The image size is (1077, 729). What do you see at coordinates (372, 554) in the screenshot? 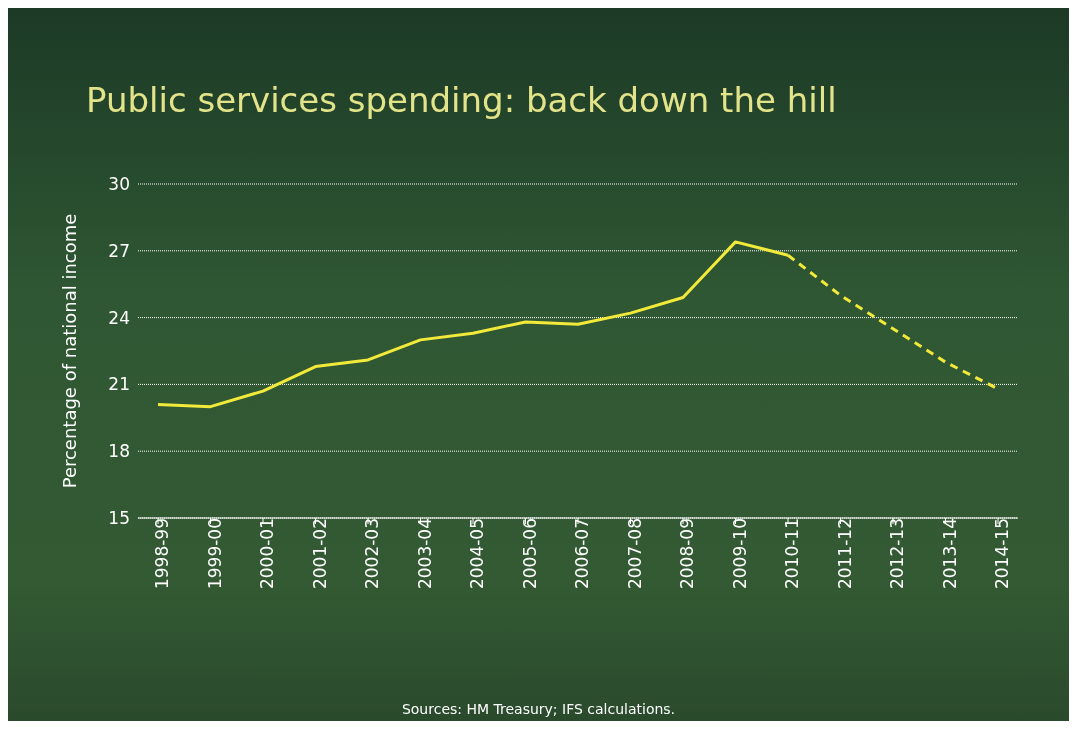
I see `x-tick-label: 2002-03` at bounding box center [372, 554].